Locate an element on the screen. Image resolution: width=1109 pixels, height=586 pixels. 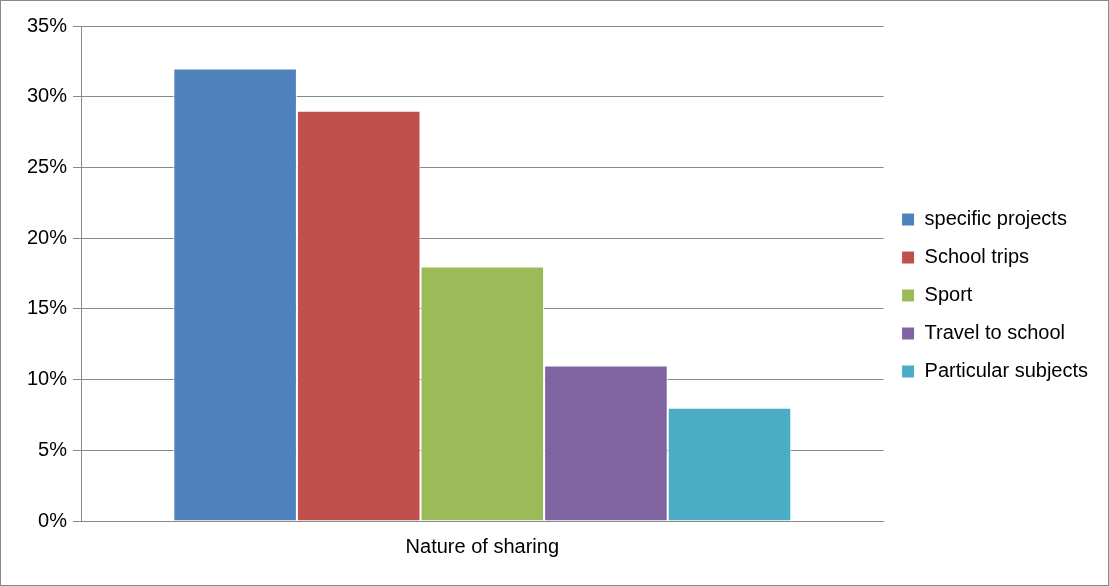
y-tick-label: 15% is located at coordinates (47, 307).